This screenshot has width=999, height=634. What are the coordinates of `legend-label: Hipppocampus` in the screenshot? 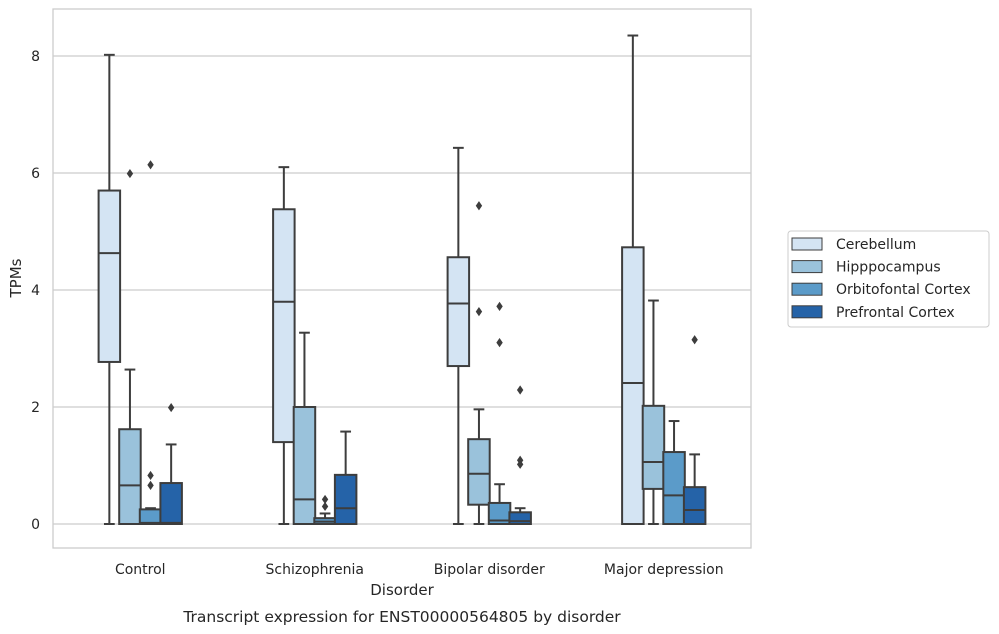 It's located at (888, 268).